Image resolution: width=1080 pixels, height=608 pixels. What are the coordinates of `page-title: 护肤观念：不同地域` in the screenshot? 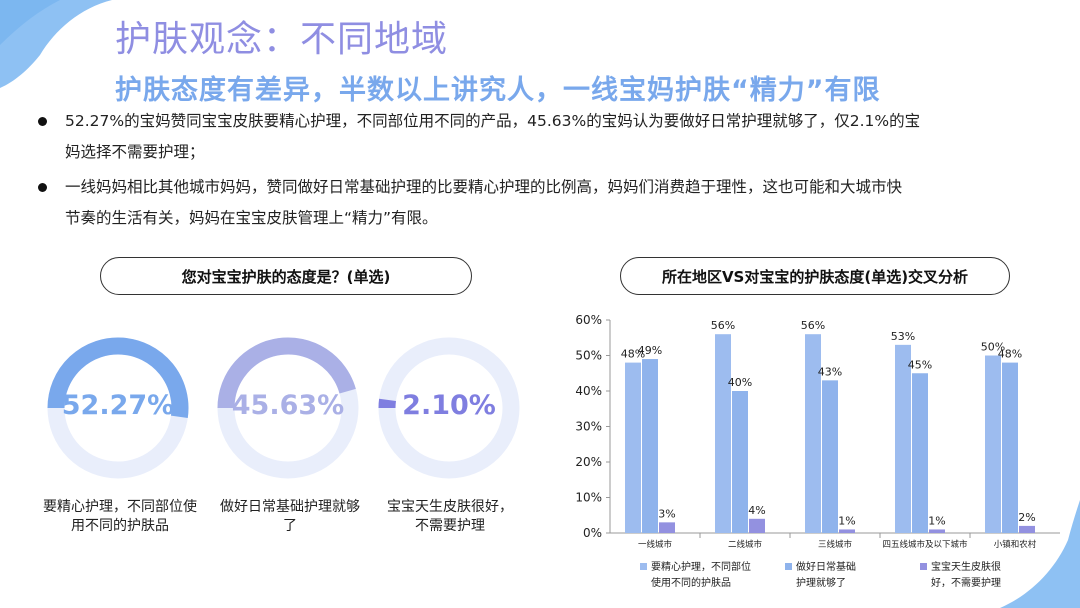 It's located at (282, 39).